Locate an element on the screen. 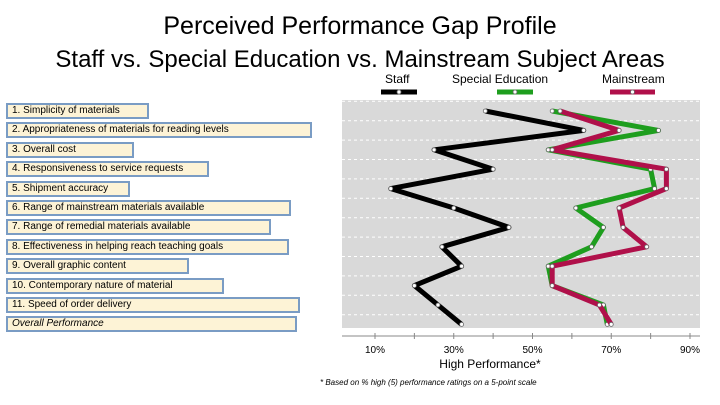 Image resolution: width=720 pixels, height=405 pixels. x-tick-label: 30% is located at coordinates (453, 350).